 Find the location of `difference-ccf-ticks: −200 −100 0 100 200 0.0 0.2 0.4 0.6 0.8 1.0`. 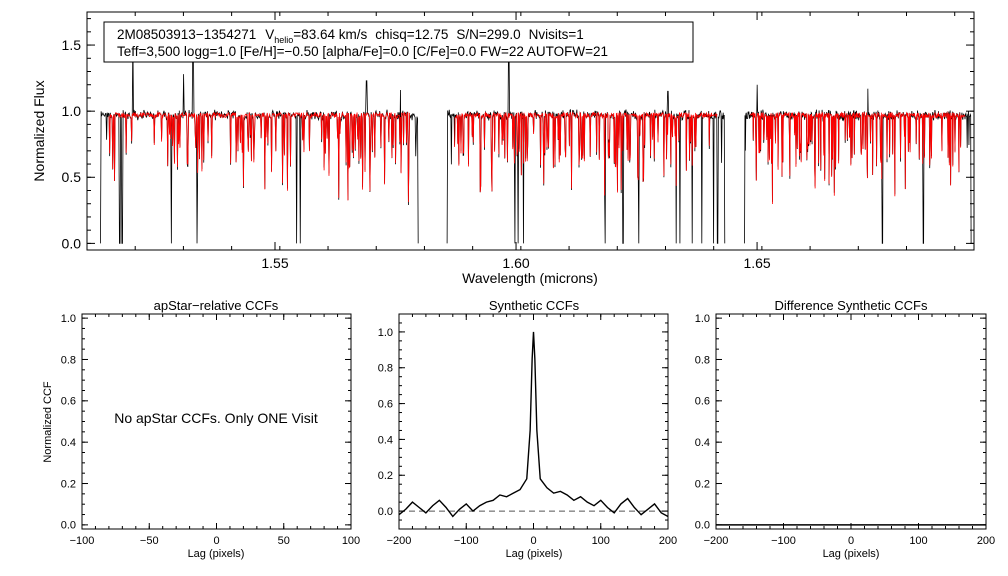

difference-ccf-ticks: −200 −100 0 100 200 0.0 0.2 0.4 0.6 0.8 1.0 is located at coordinates (845, 430).